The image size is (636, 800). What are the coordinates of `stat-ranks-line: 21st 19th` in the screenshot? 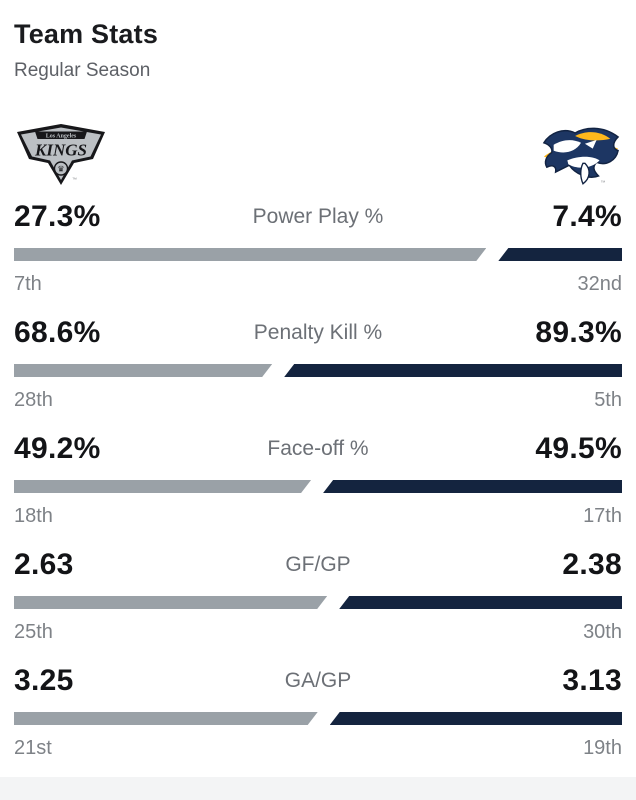 It's located at (318, 748).